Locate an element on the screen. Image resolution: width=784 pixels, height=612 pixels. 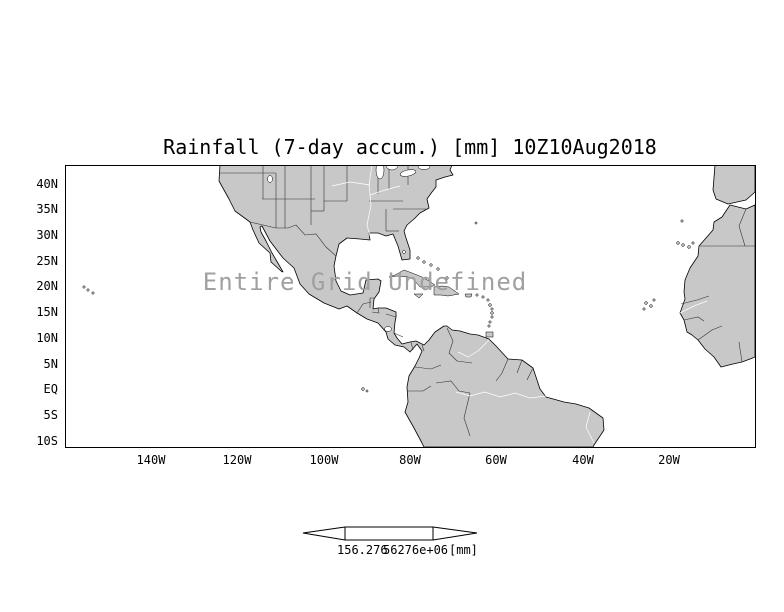
lon-label-120w: 120W is located at coordinates (237, 460).